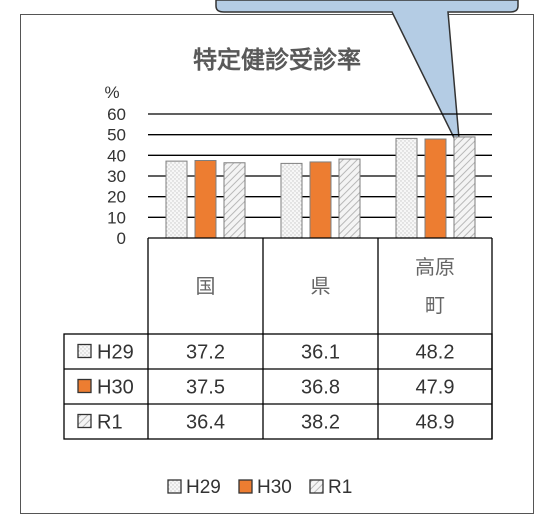  Describe the element at coordinates (116, 135) in the screenshot. I see `y-tick-label: 50` at that location.